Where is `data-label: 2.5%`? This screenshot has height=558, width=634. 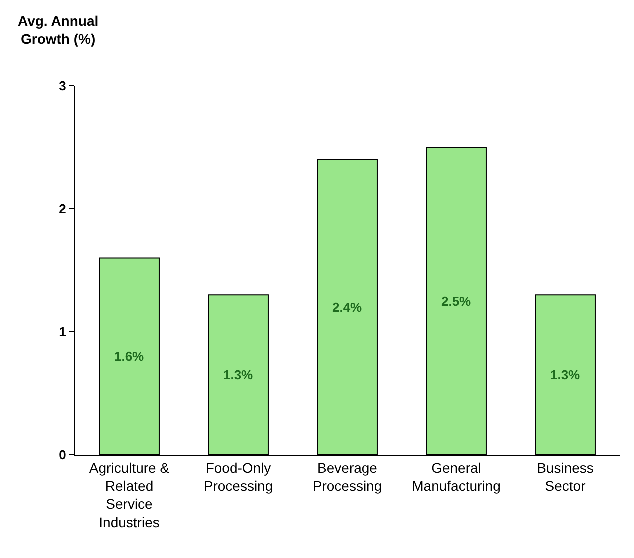
data-label: 2.5% is located at coordinates (456, 301).